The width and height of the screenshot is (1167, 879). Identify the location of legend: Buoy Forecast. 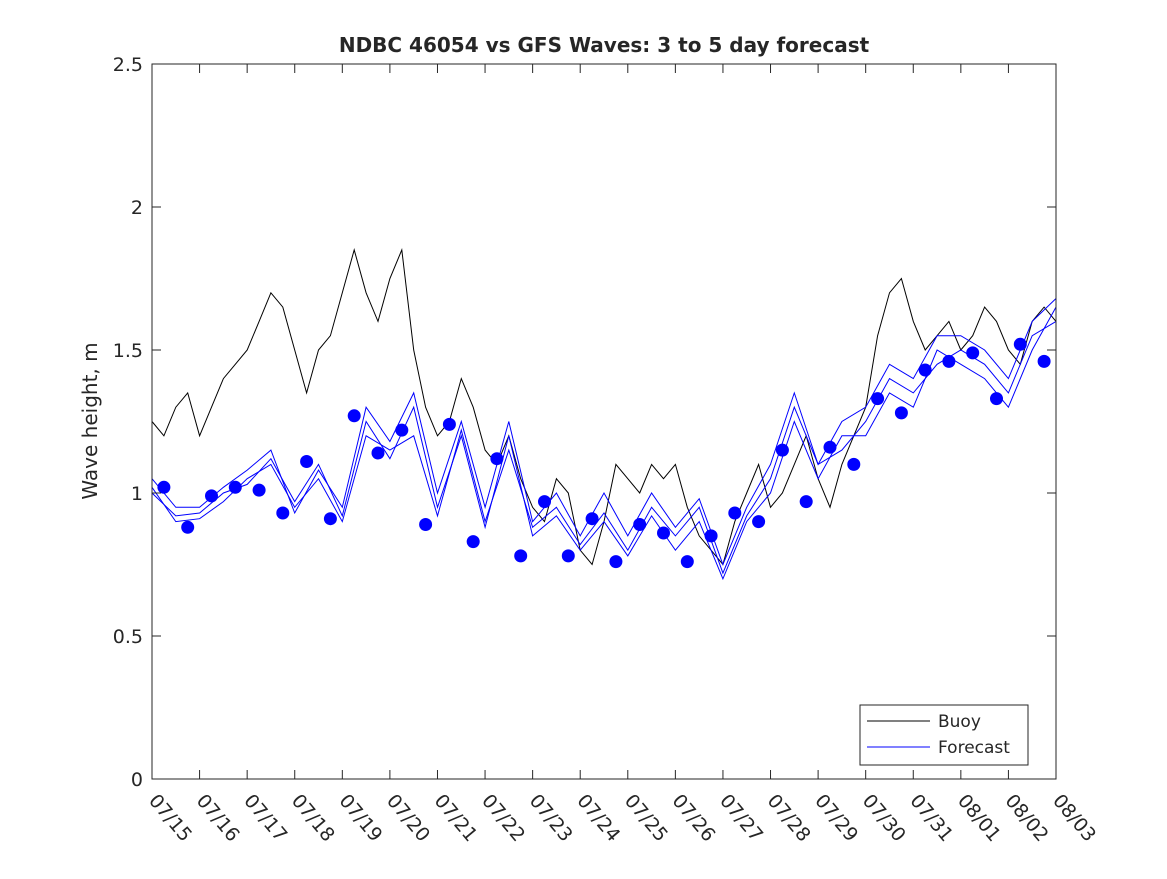
(944, 735).